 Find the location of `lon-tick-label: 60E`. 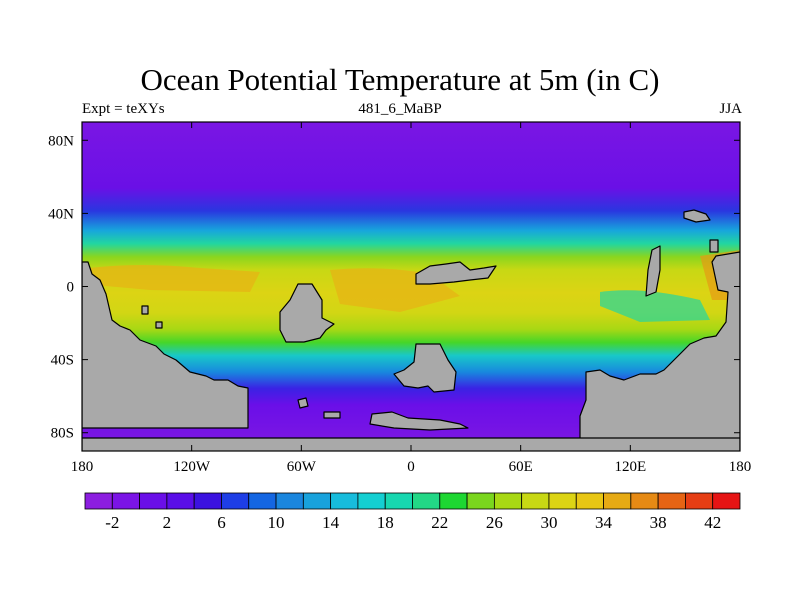

lon-tick-label: 60E is located at coordinates (521, 467).